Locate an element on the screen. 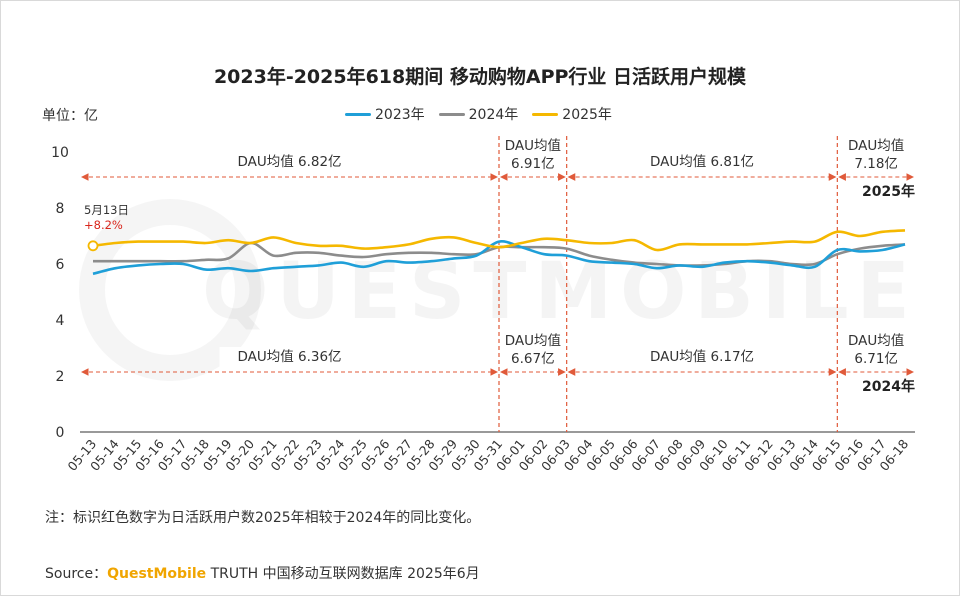  legend: 2023年 2024年 2025年 is located at coordinates (478, 114).